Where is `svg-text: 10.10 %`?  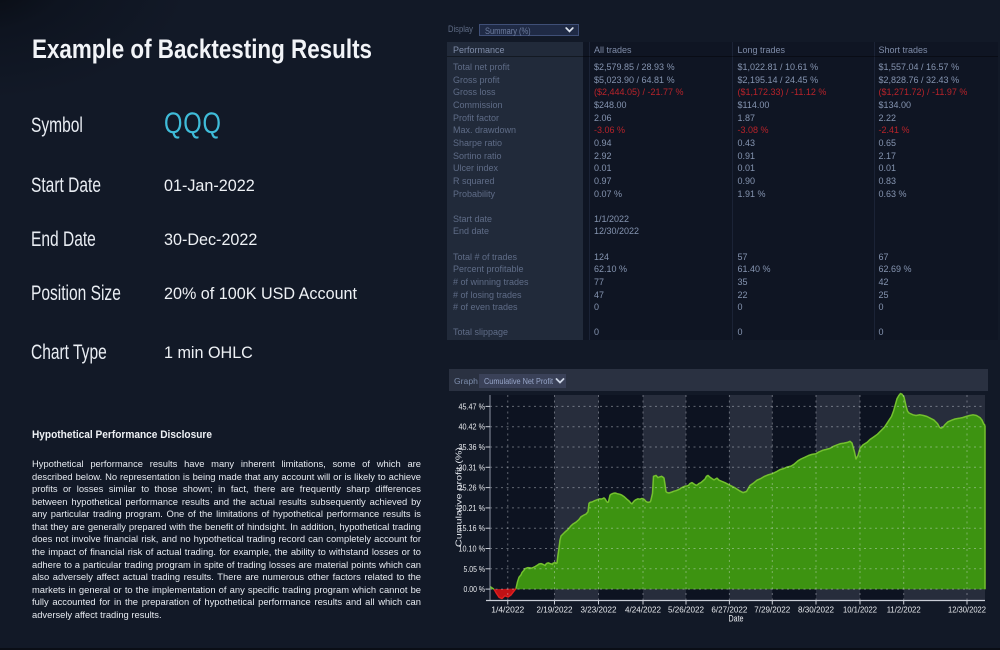 svg-text: 10.10 % is located at coordinates (472, 549).